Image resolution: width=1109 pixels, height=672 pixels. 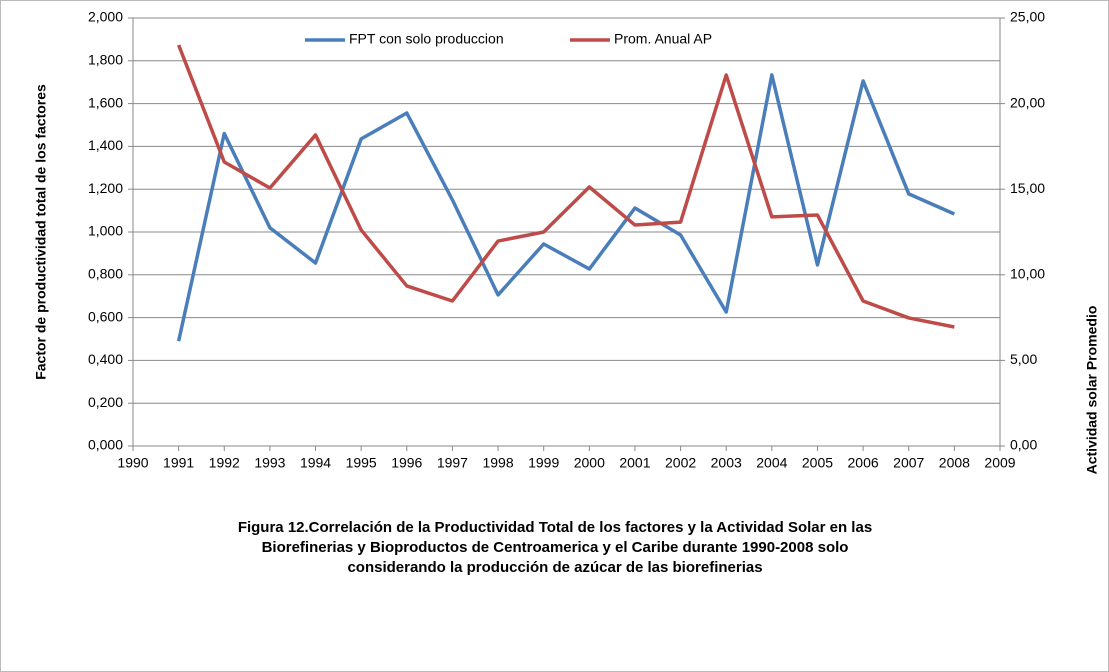 What do you see at coordinates (105, 188) in the screenshot?
I see `y-tick-label: 1,200` at bounding box center [105, 188].